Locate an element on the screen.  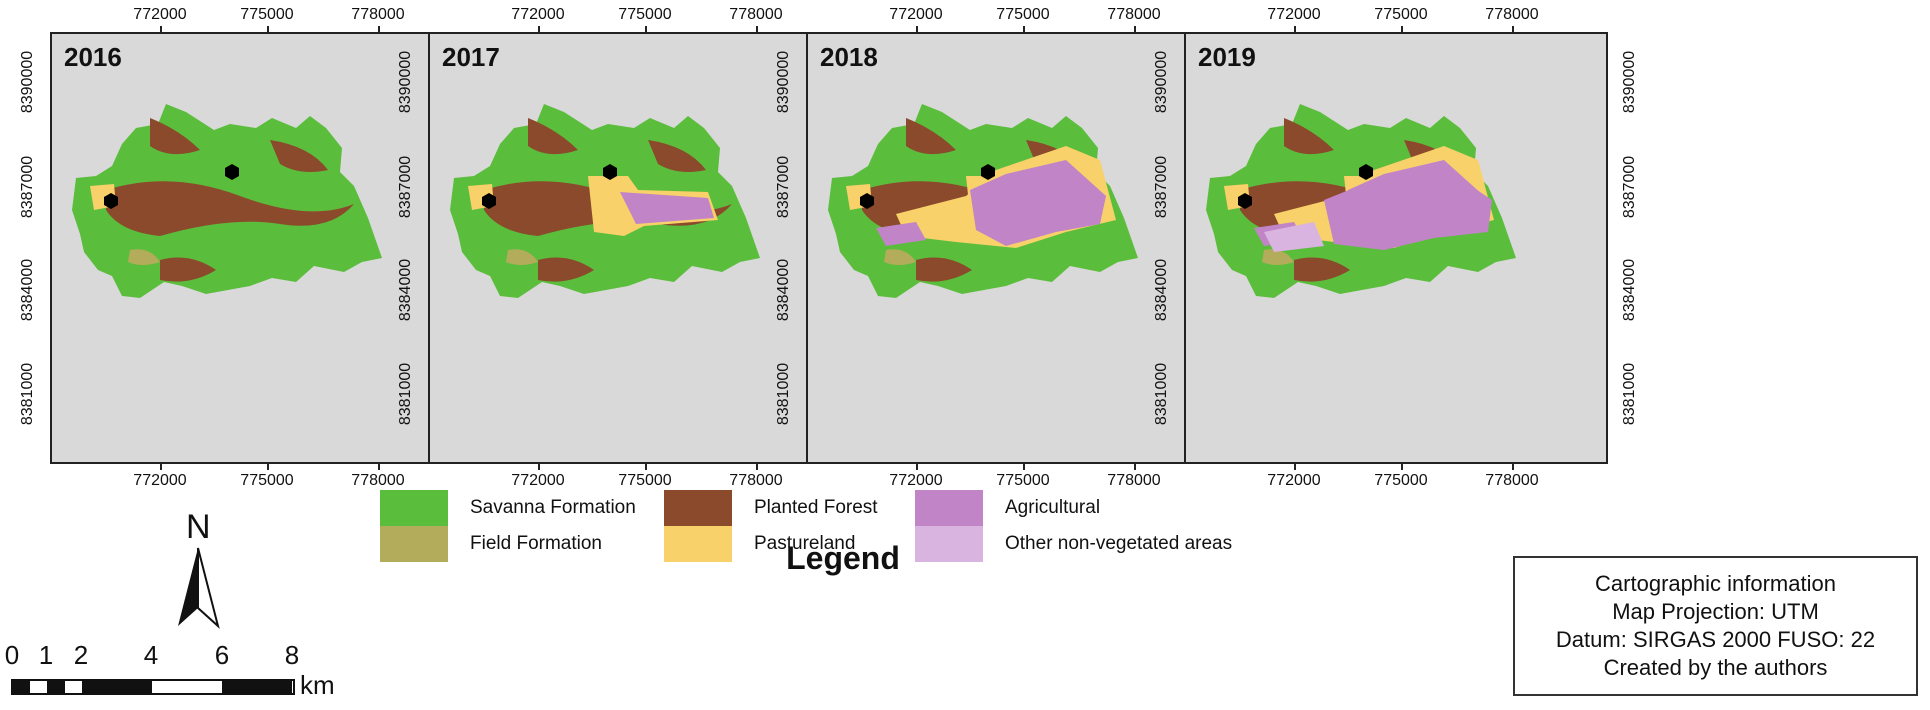
legend-label: Other non-vegetated areas is located at coordinates (1119, 543).